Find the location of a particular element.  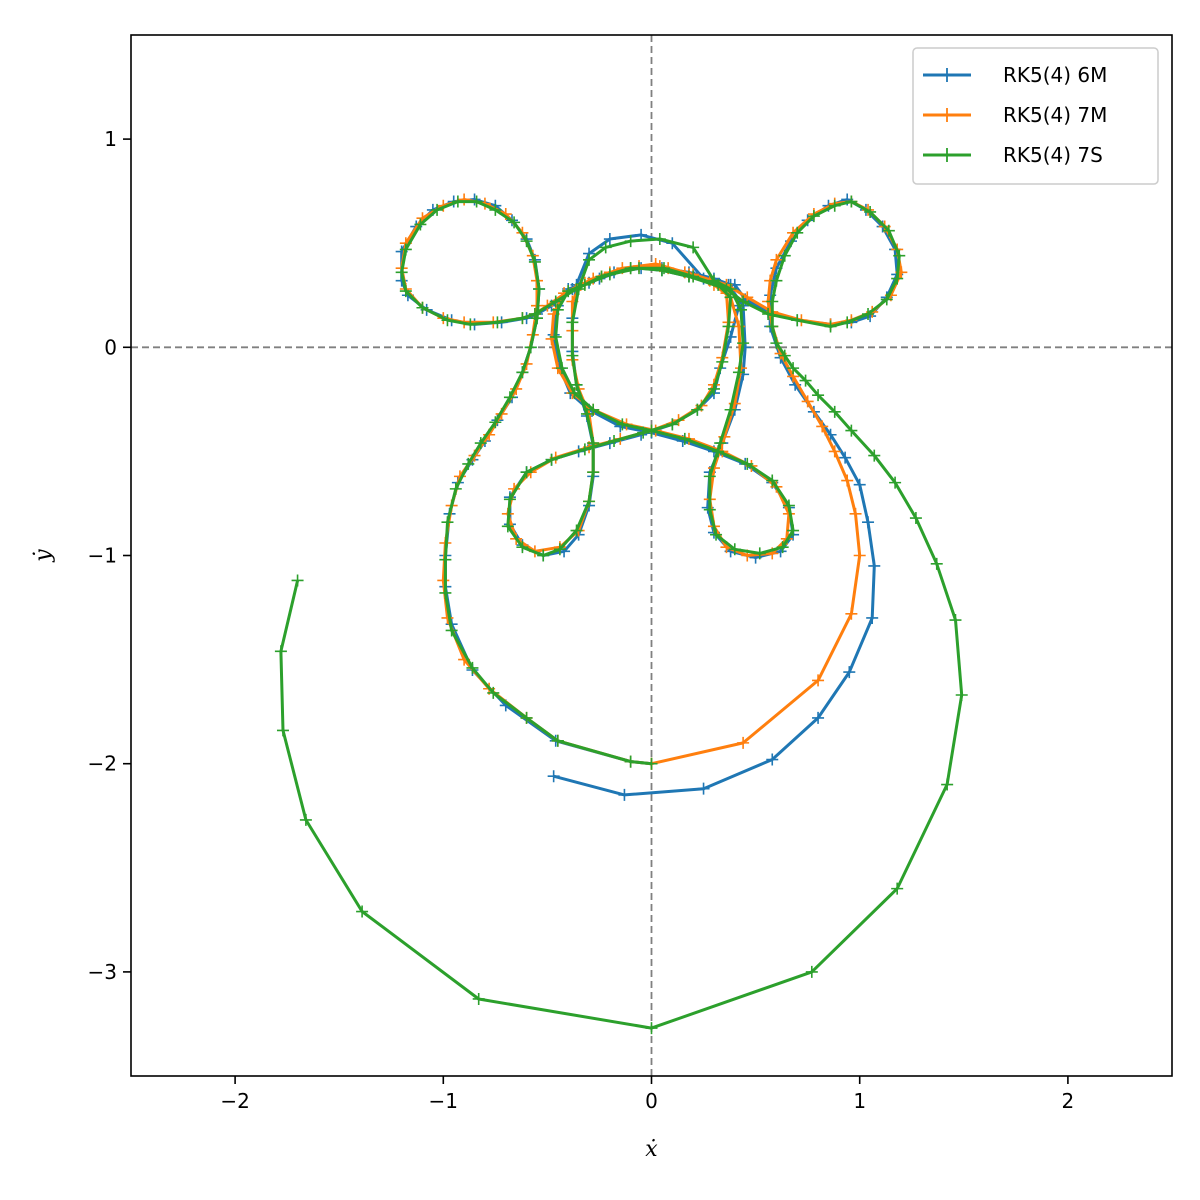

legend-entry: RK5(4) 7S is located at coordinates (1013, 155).